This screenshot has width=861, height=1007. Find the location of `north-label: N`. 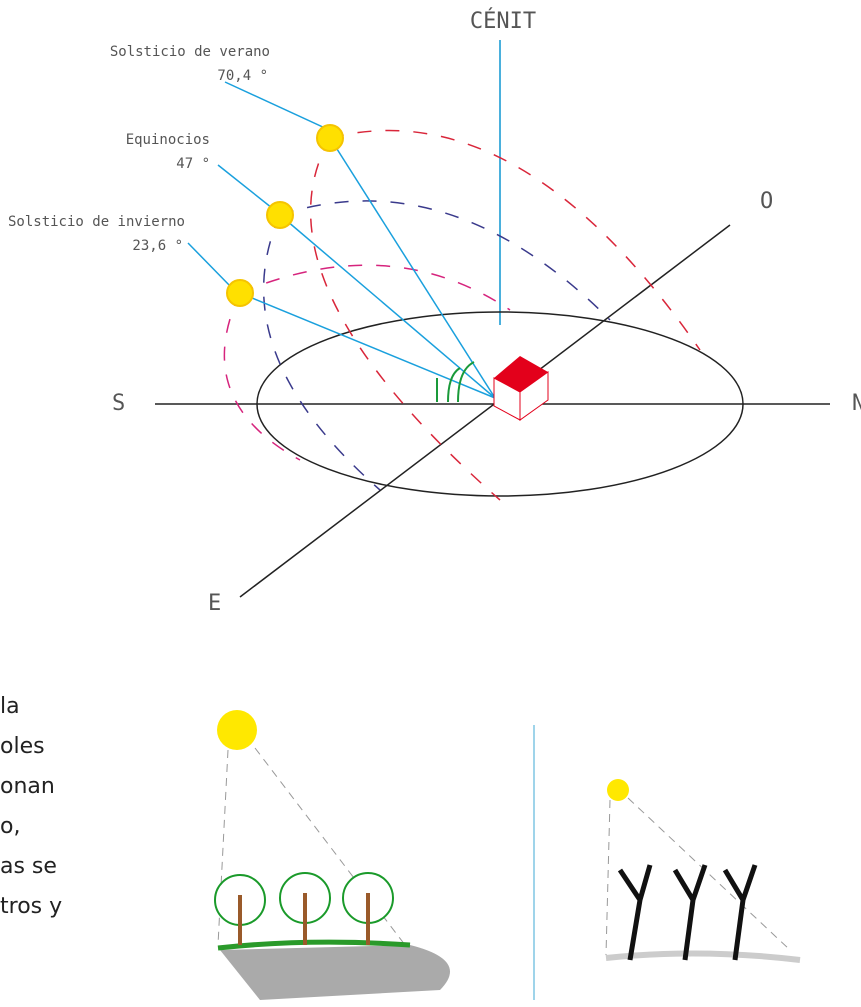

north-label: N is located at coordinates (856, 403).